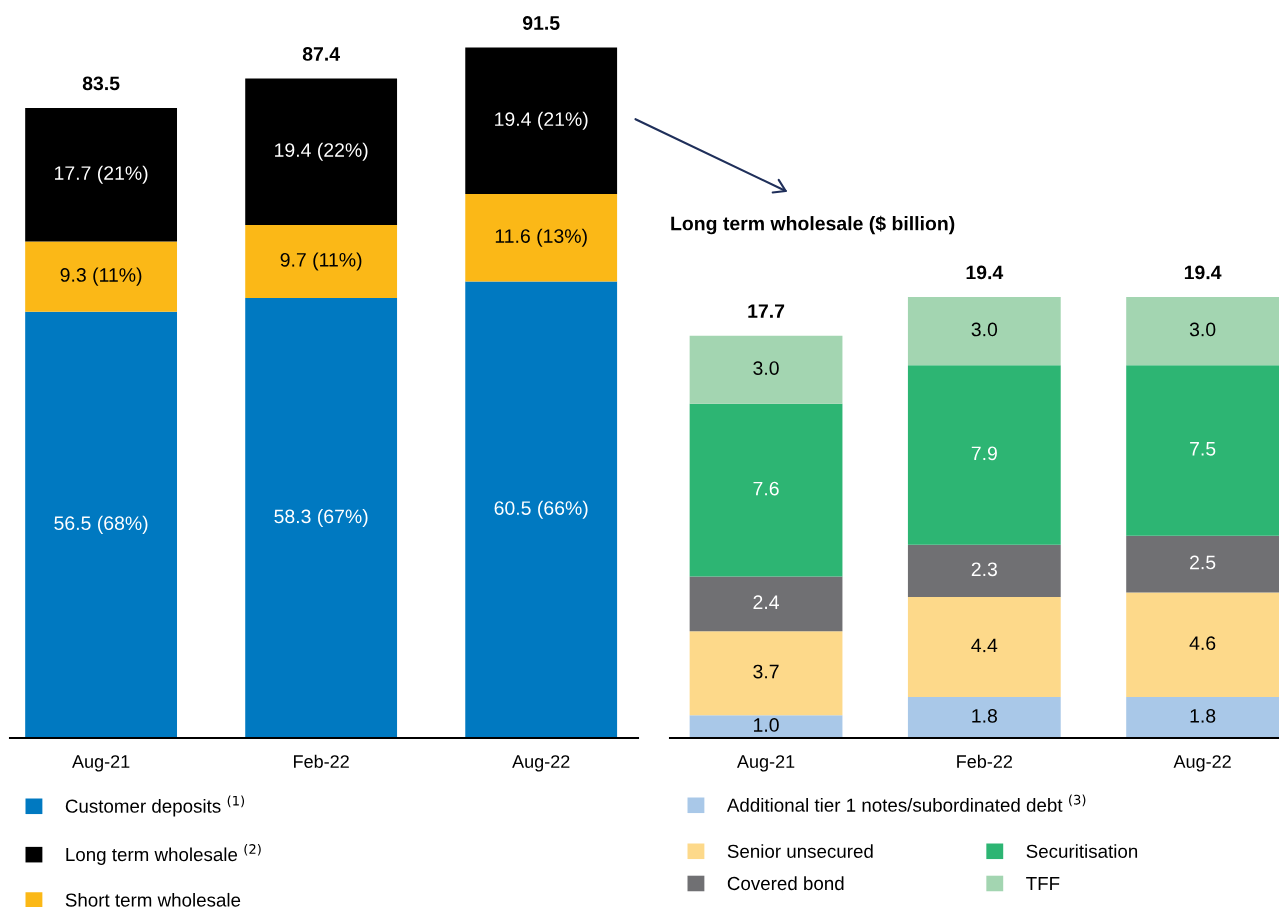  I want to click on data-label: 19.4 (22%), so click(321, 151).